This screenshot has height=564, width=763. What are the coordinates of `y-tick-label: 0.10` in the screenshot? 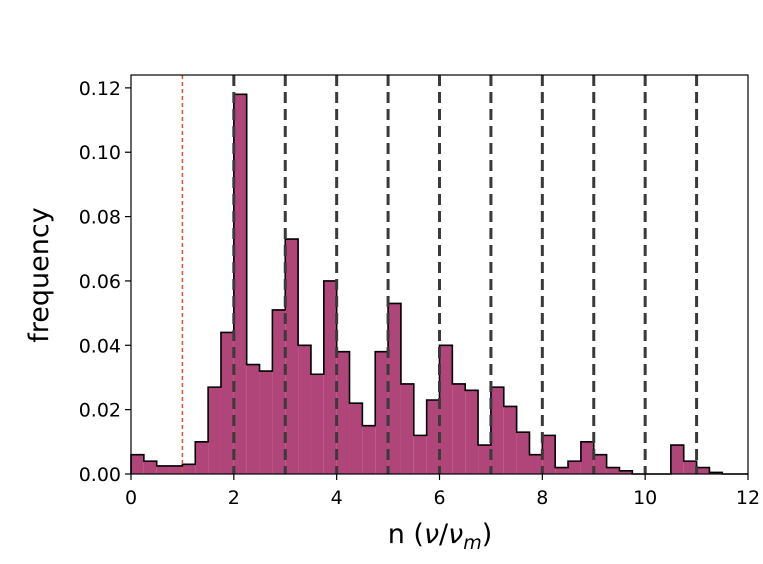 It's located at (100, 153).